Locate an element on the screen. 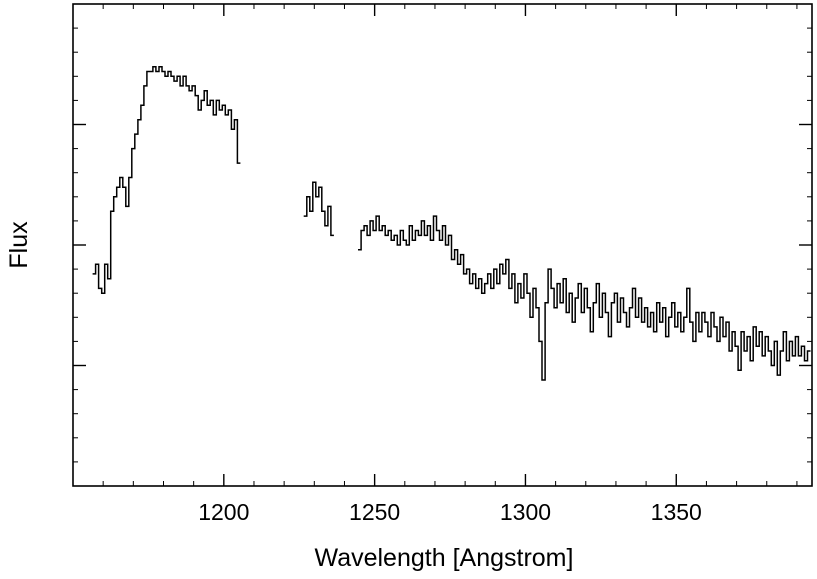 Image resolution: width=817 pixels, height=579 pixels. x-axis-label: Wavelength [Angstrom] is located at coordinates (444, 558).